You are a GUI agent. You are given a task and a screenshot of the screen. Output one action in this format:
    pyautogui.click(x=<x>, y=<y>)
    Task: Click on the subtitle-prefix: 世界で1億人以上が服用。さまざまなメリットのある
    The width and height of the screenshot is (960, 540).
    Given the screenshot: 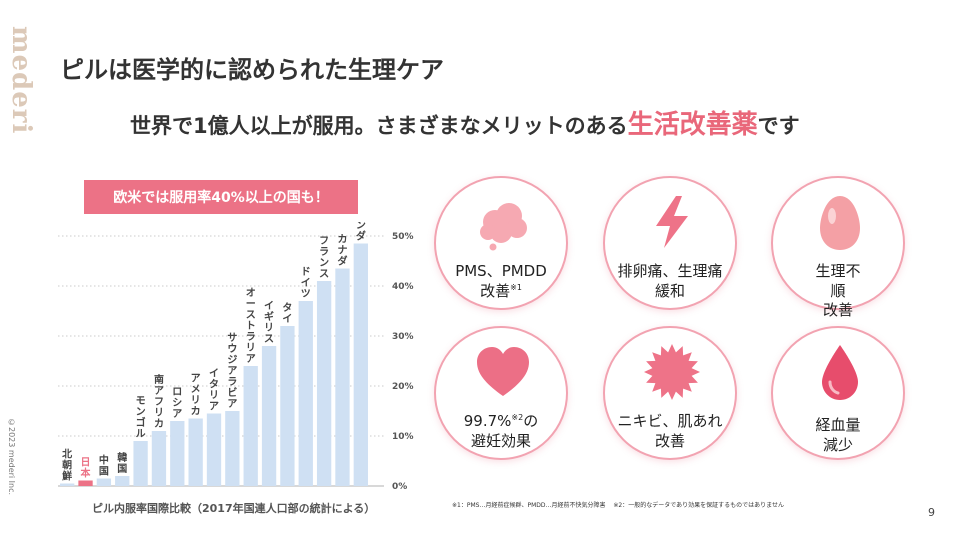 What is the action you would take?
    pyautogui.click(x=379, y=126)
    